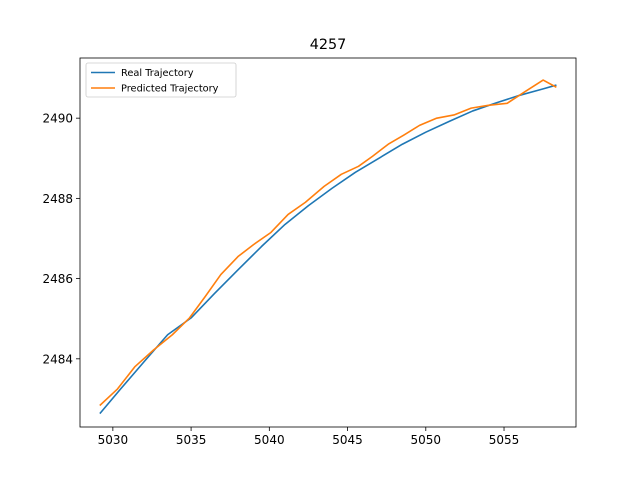  What do you see at coordinates (57, 119) in the screenshot?
I see `y-tick-label: 2490` at bounding box center [57, 119].